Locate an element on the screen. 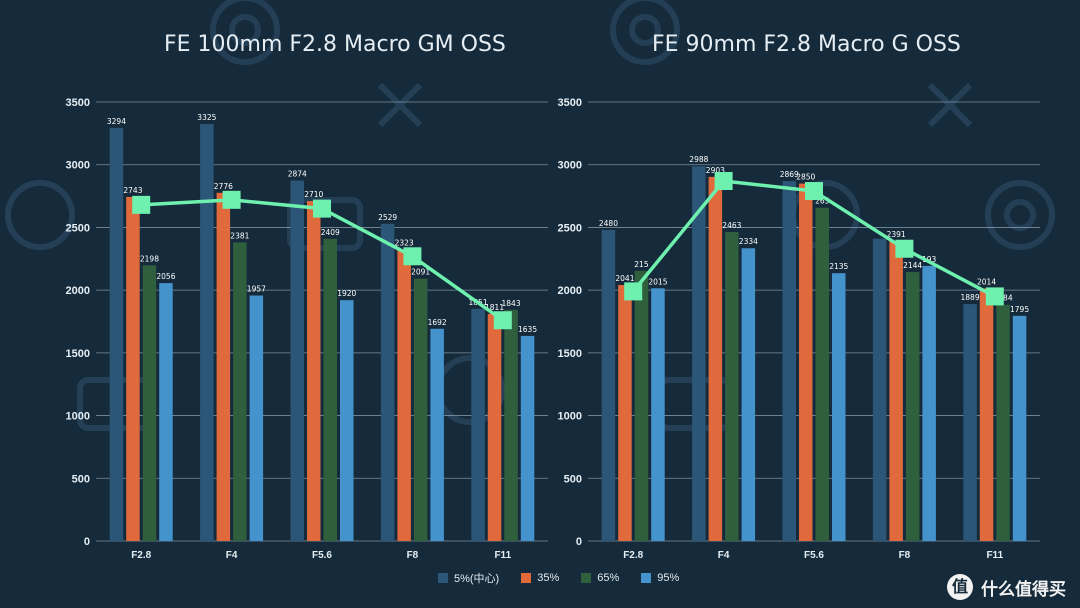 The height and width of the screenshot is (608, 1080). left-ytick-label: 500 is located at coordinates (81, 479).